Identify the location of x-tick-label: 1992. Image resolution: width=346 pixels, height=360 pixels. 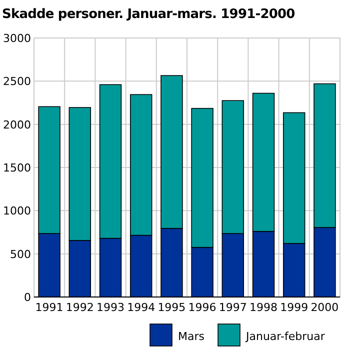
(80, 307).